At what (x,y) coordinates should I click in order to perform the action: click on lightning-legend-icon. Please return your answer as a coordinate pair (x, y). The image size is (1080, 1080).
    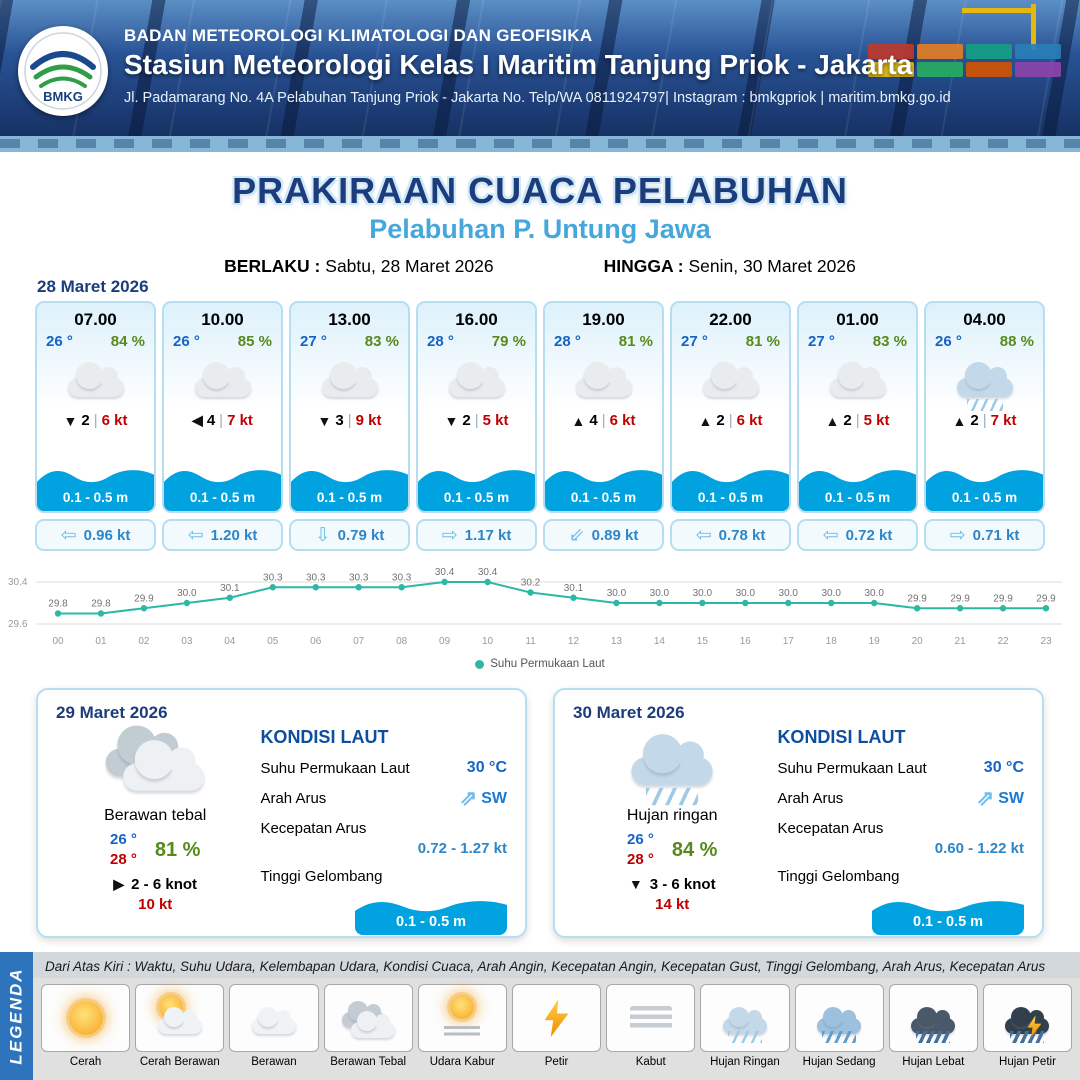
    Looking at the image, I should click on (557, 1018).